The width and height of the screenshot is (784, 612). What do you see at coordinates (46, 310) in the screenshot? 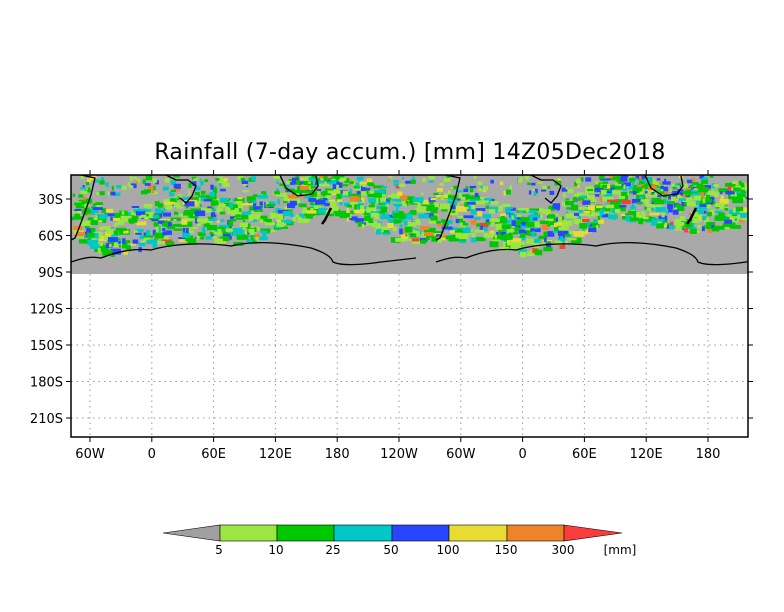
I see `lat-tick-label: 120S` at bounding box center [46, 310].